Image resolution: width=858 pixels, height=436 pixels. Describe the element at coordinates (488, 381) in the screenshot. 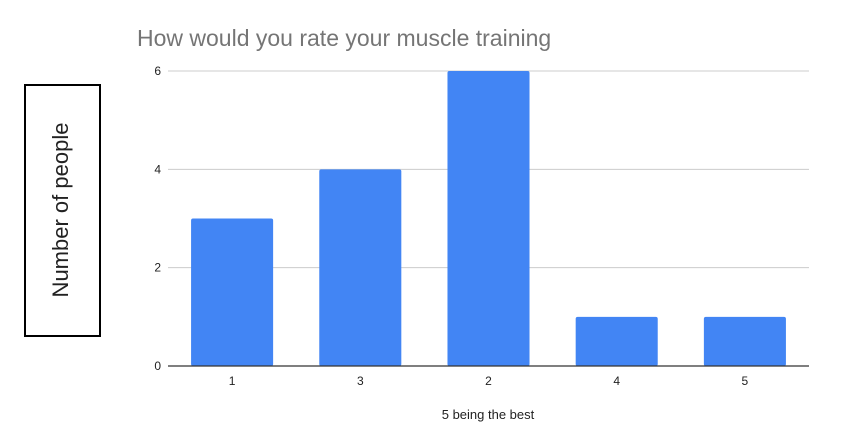

I see `x-tick-label: 2` at that location.